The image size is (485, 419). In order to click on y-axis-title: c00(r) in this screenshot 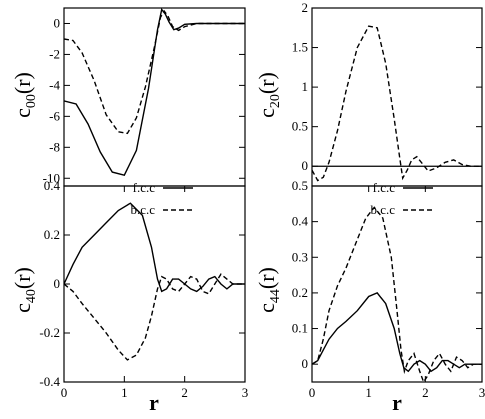, I will do `click(24, 95)`.